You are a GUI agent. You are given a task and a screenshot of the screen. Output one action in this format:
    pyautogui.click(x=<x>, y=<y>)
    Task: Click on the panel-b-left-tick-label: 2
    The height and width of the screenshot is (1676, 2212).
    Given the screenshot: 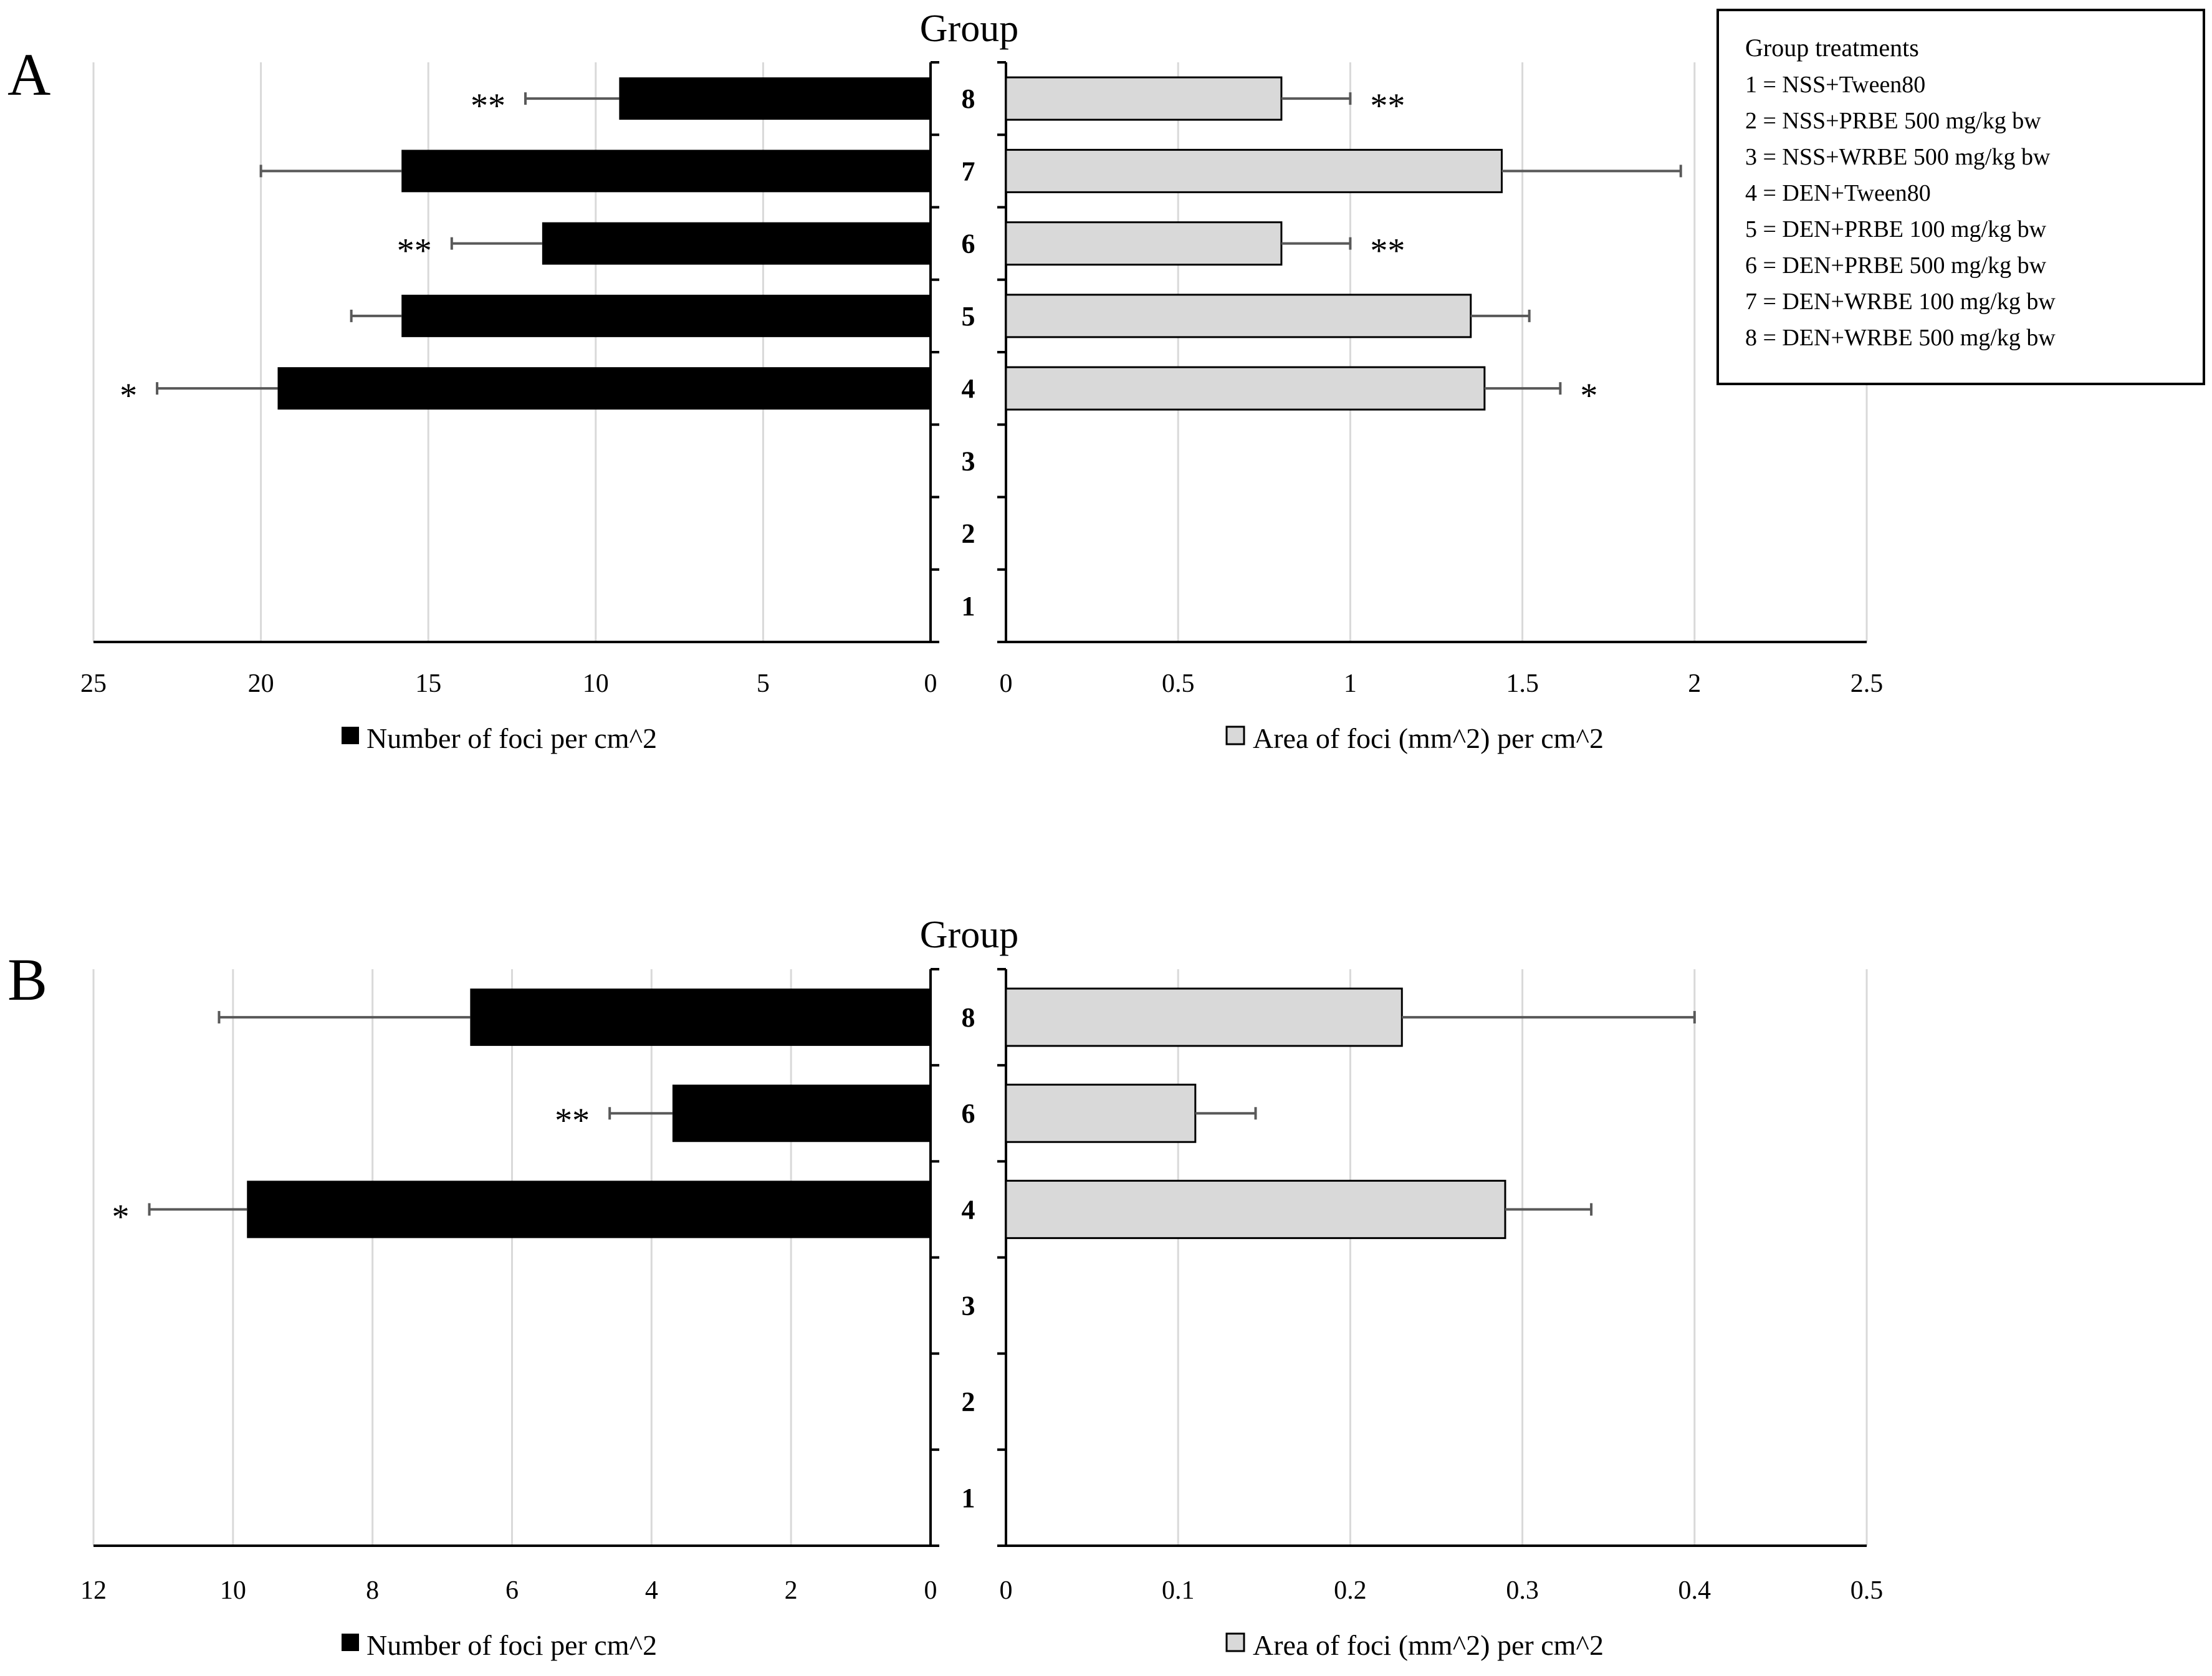 What is the action you would take?
    pyautogui.click(x=791, y=1590)
    